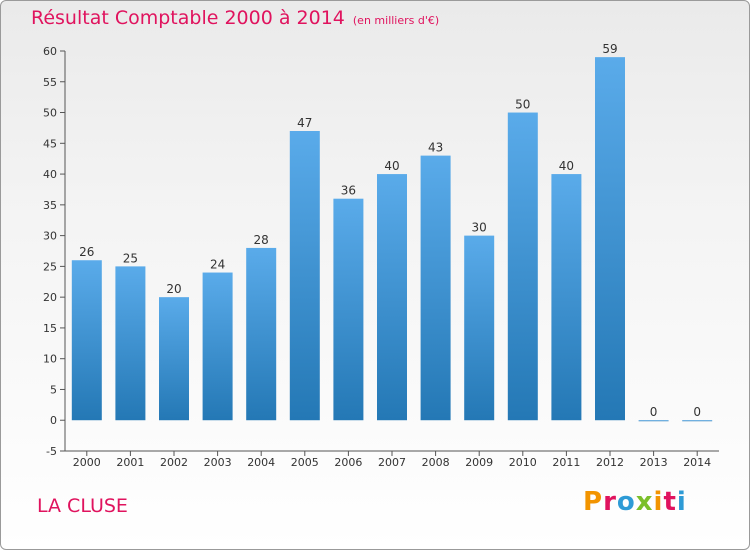 This screenshot has width=750, height=550. What do you see at coordinates (51, 451) in the screenshot?
I see `y-tick-label: -5` at bounding box center [51, 451].